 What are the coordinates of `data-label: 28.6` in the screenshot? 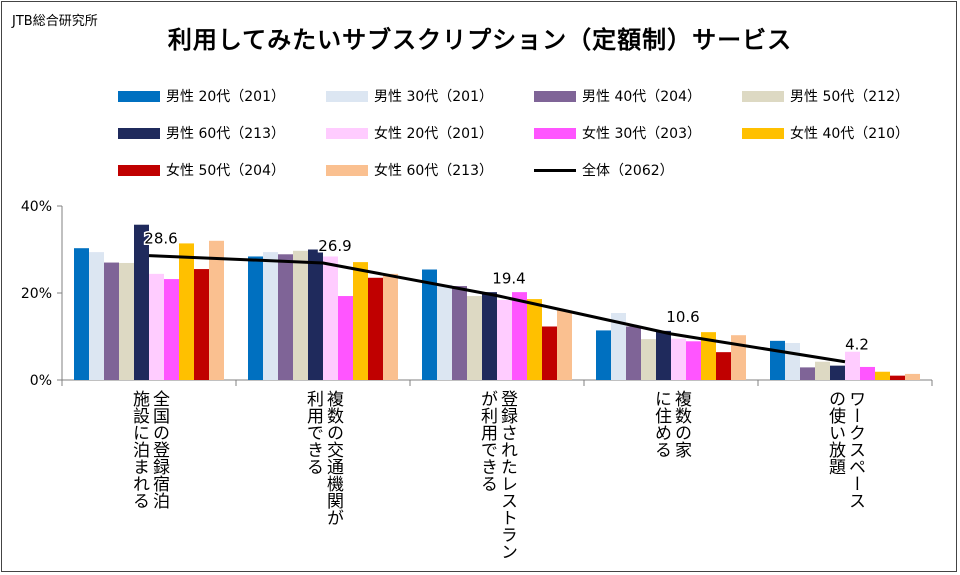 It's located at (160, 239).